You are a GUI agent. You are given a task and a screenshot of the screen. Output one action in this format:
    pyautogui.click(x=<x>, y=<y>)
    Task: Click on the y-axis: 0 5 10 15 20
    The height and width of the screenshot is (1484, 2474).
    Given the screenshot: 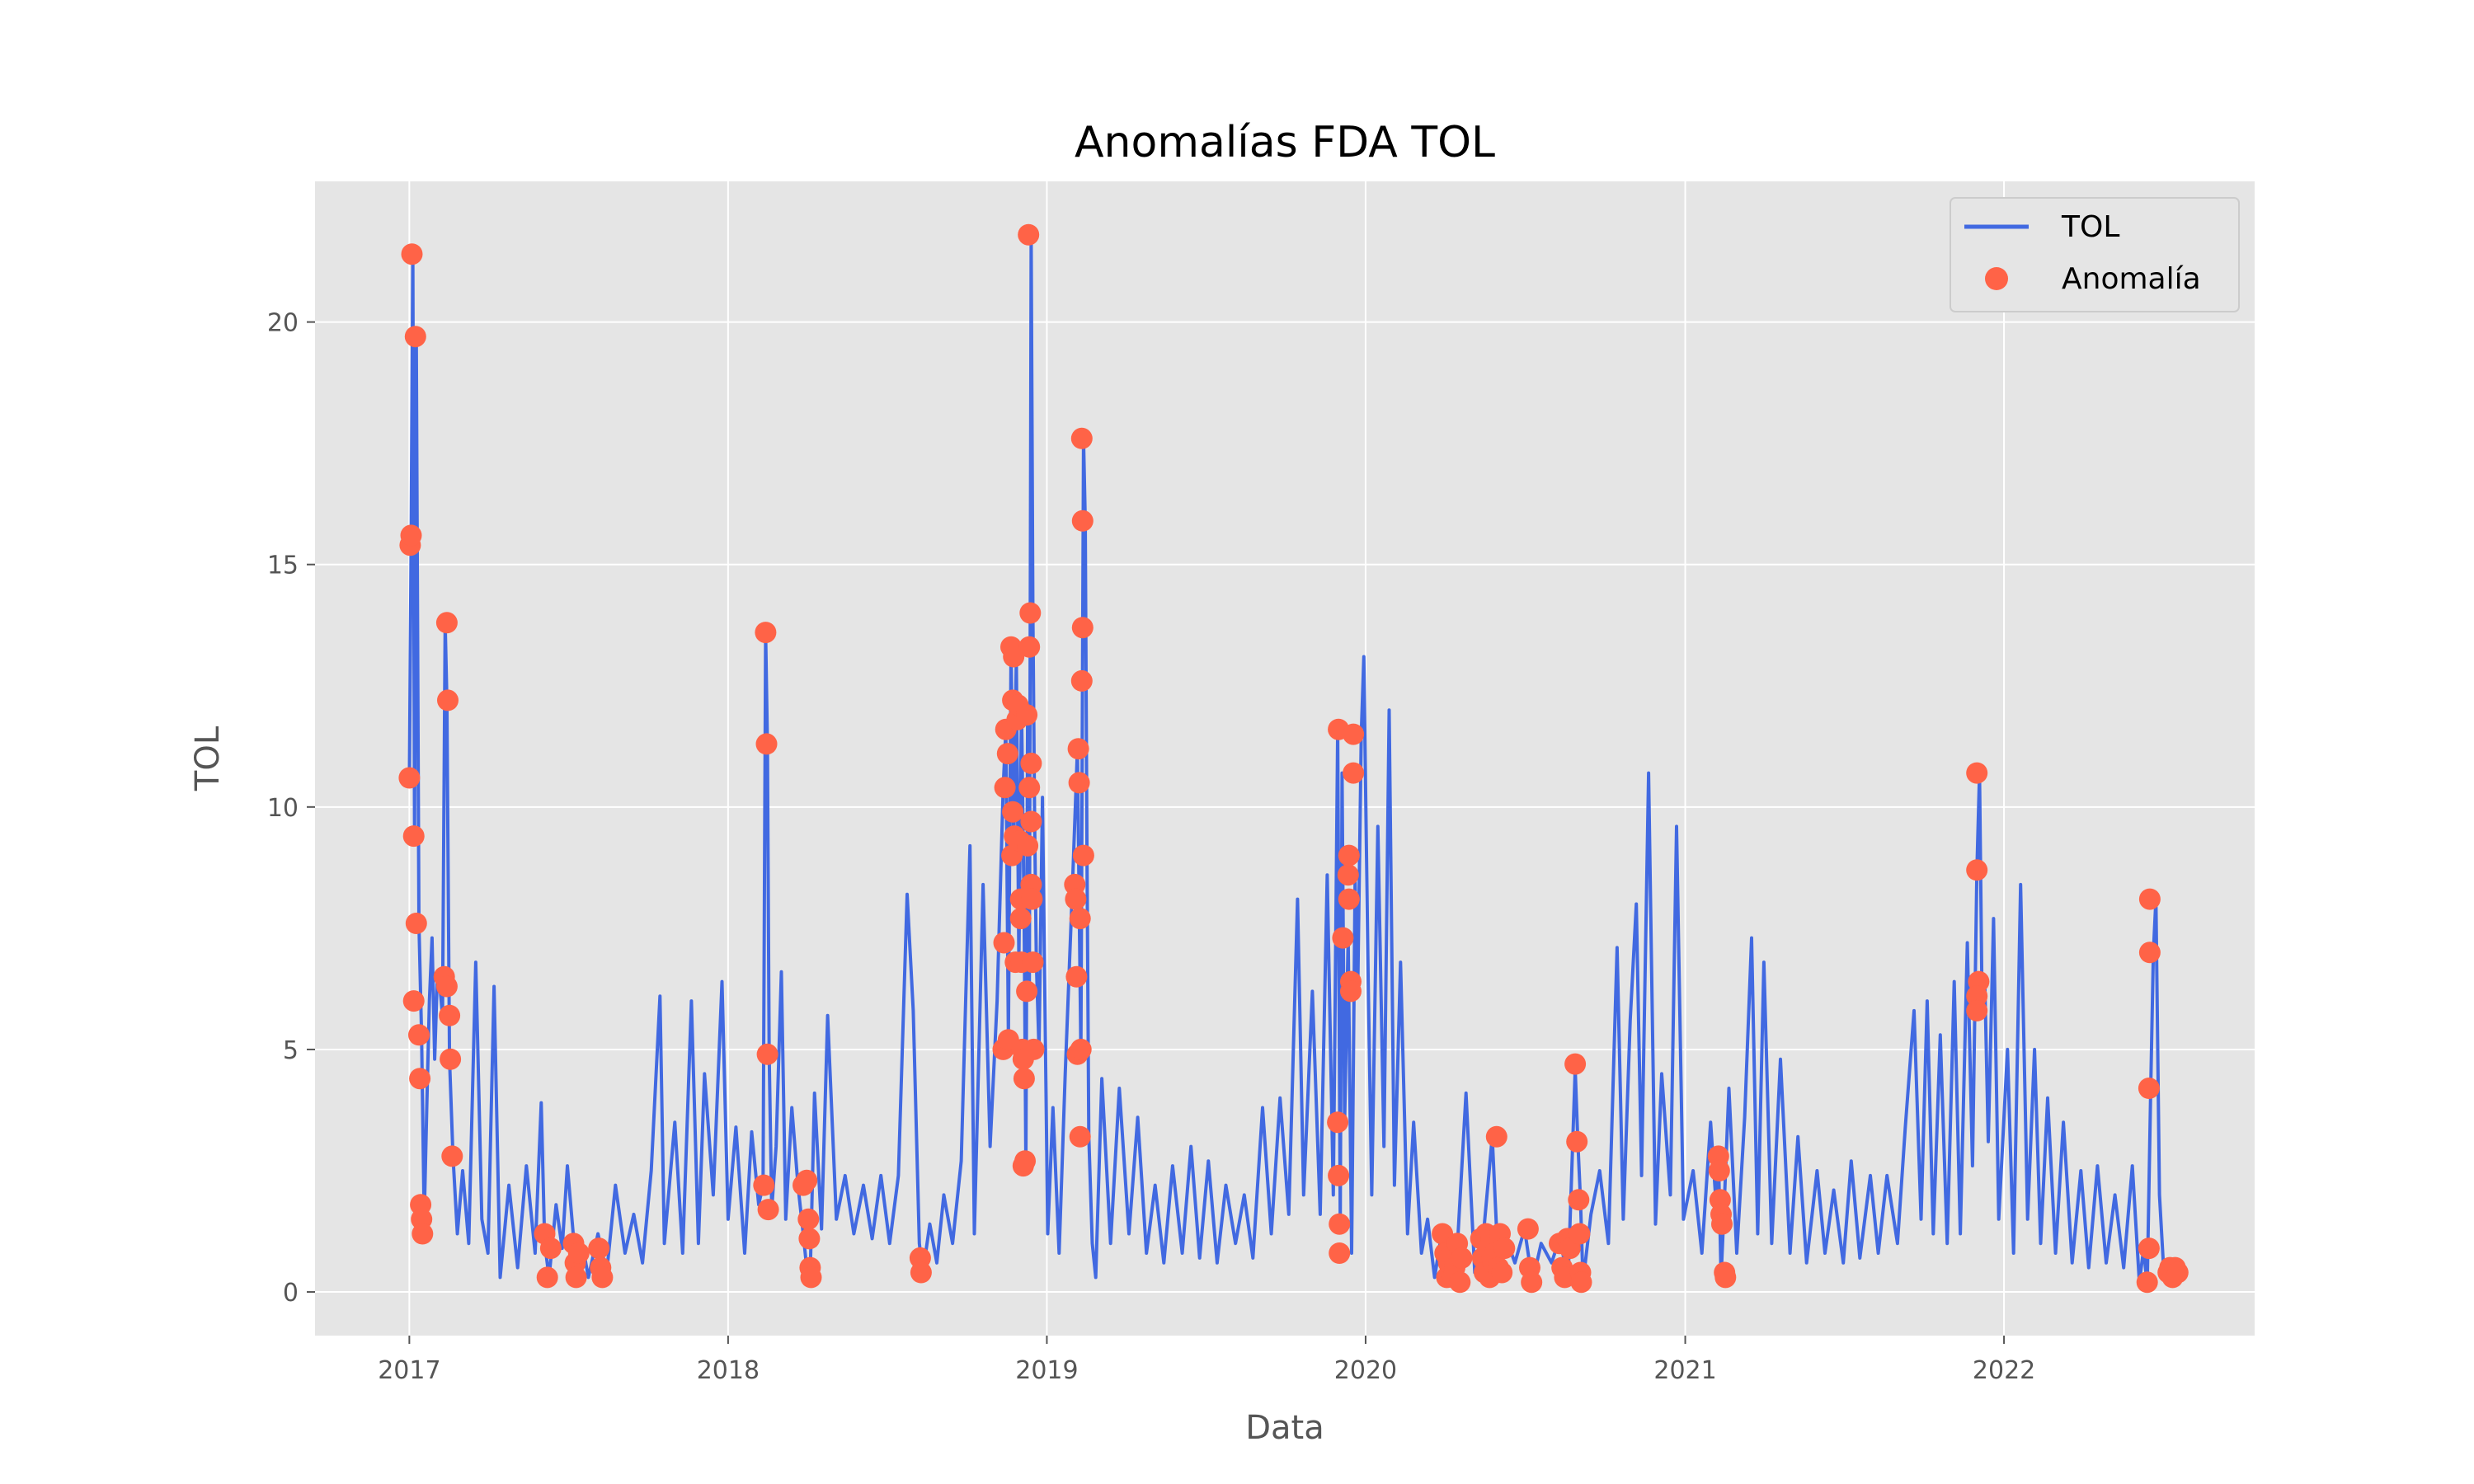 What is the action you would take?
    pyautogui.click(x=291, y=808)
    